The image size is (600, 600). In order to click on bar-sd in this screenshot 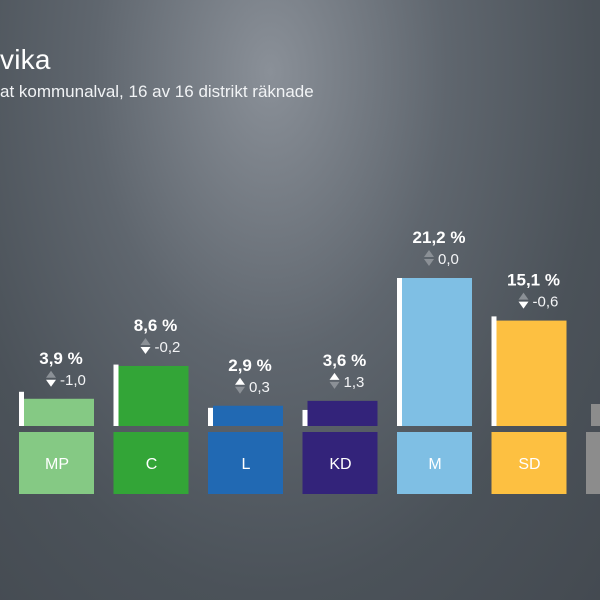, I will do `click(531, 373)`.